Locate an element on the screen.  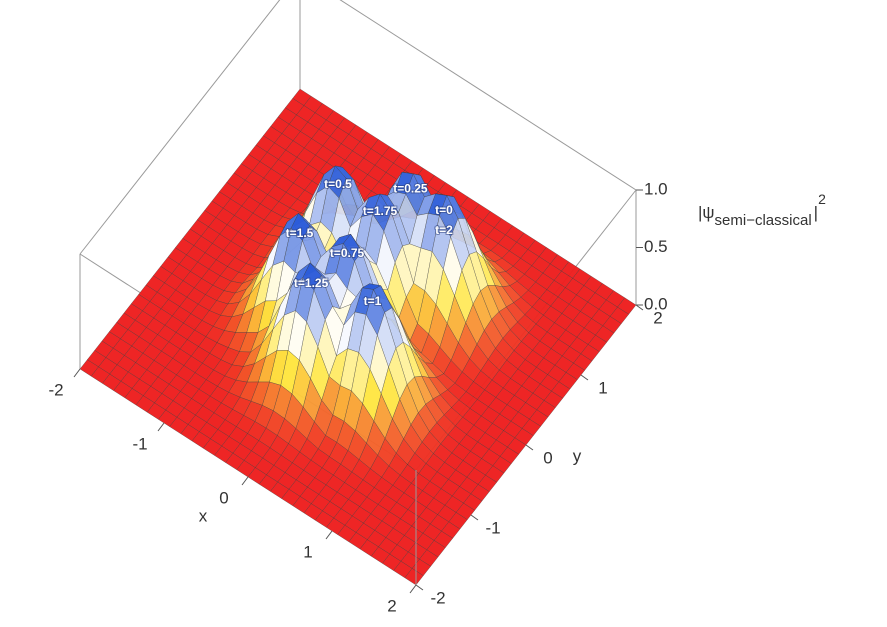
x-tick-label: 2 is located at coordinates (391, 605).